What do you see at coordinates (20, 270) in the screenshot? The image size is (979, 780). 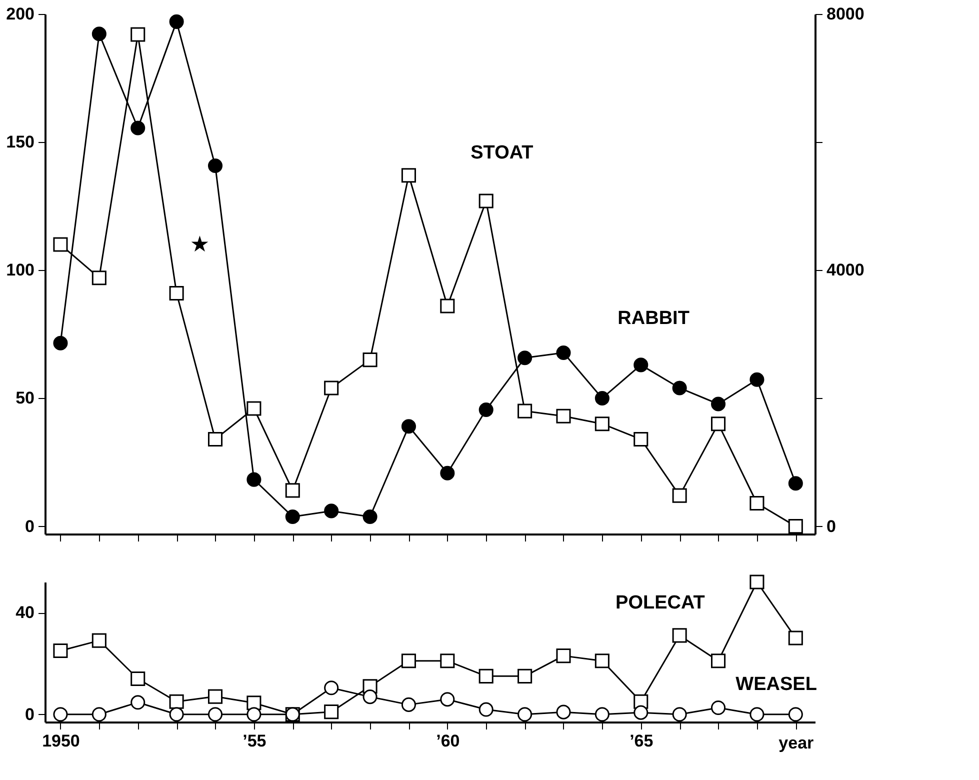 I see `y-tick-label: 100` at bounding box center [20, 270].